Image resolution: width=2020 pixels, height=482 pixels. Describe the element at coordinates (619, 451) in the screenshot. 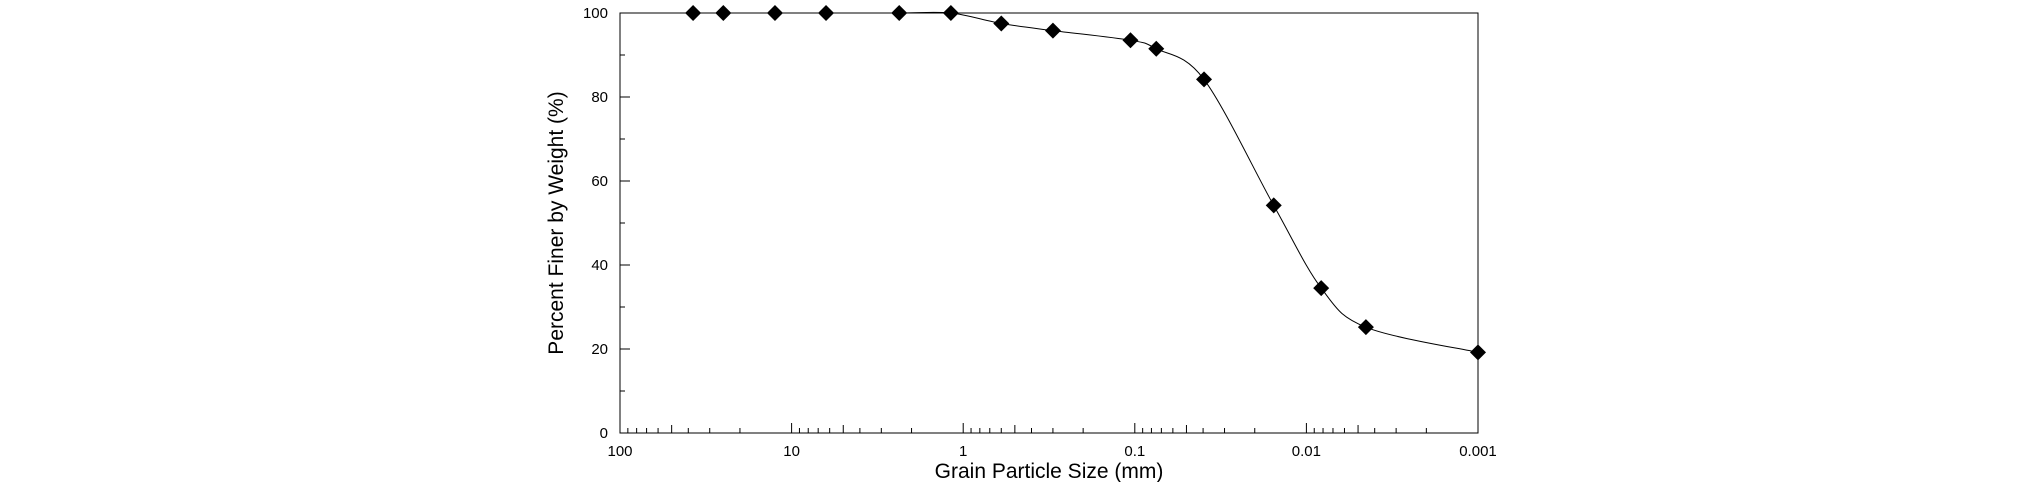

I see `x-tick-label: 100` at that location.